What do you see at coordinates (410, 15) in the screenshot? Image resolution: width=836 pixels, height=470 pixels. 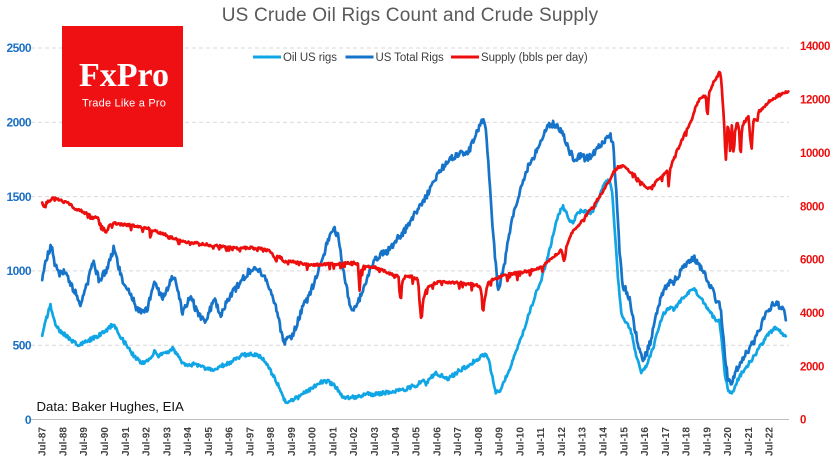 I see `svg-text:US Crude Oil Rigs Count and Cr: US Crude Oil Rigs Count and Crude Supply` at bounding box center [410, 15].